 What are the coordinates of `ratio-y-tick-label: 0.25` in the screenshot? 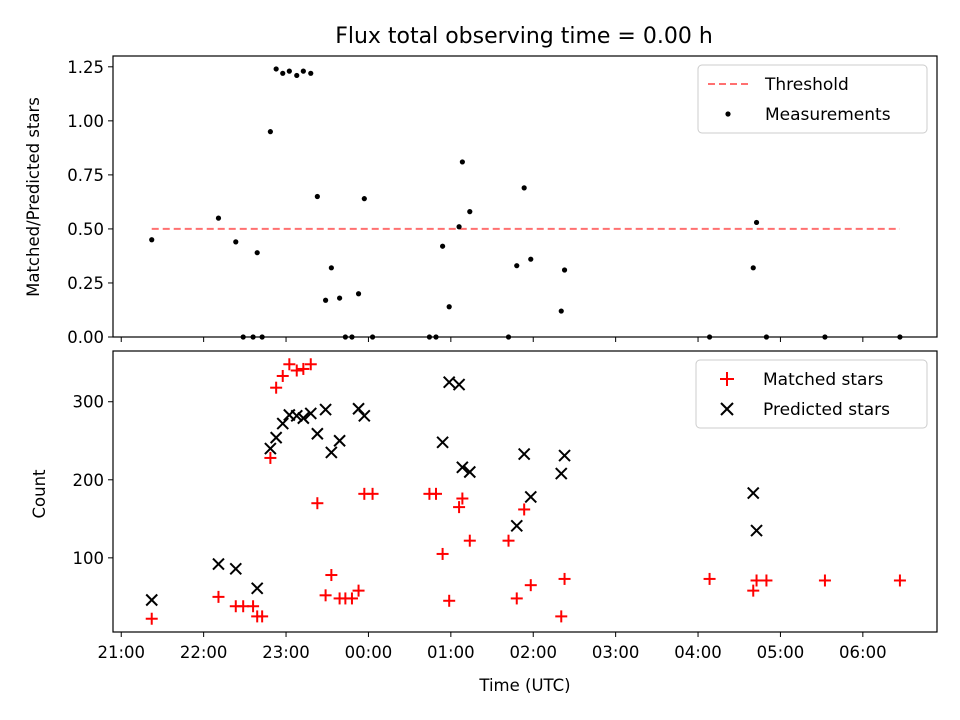 It's located at (85, 283).